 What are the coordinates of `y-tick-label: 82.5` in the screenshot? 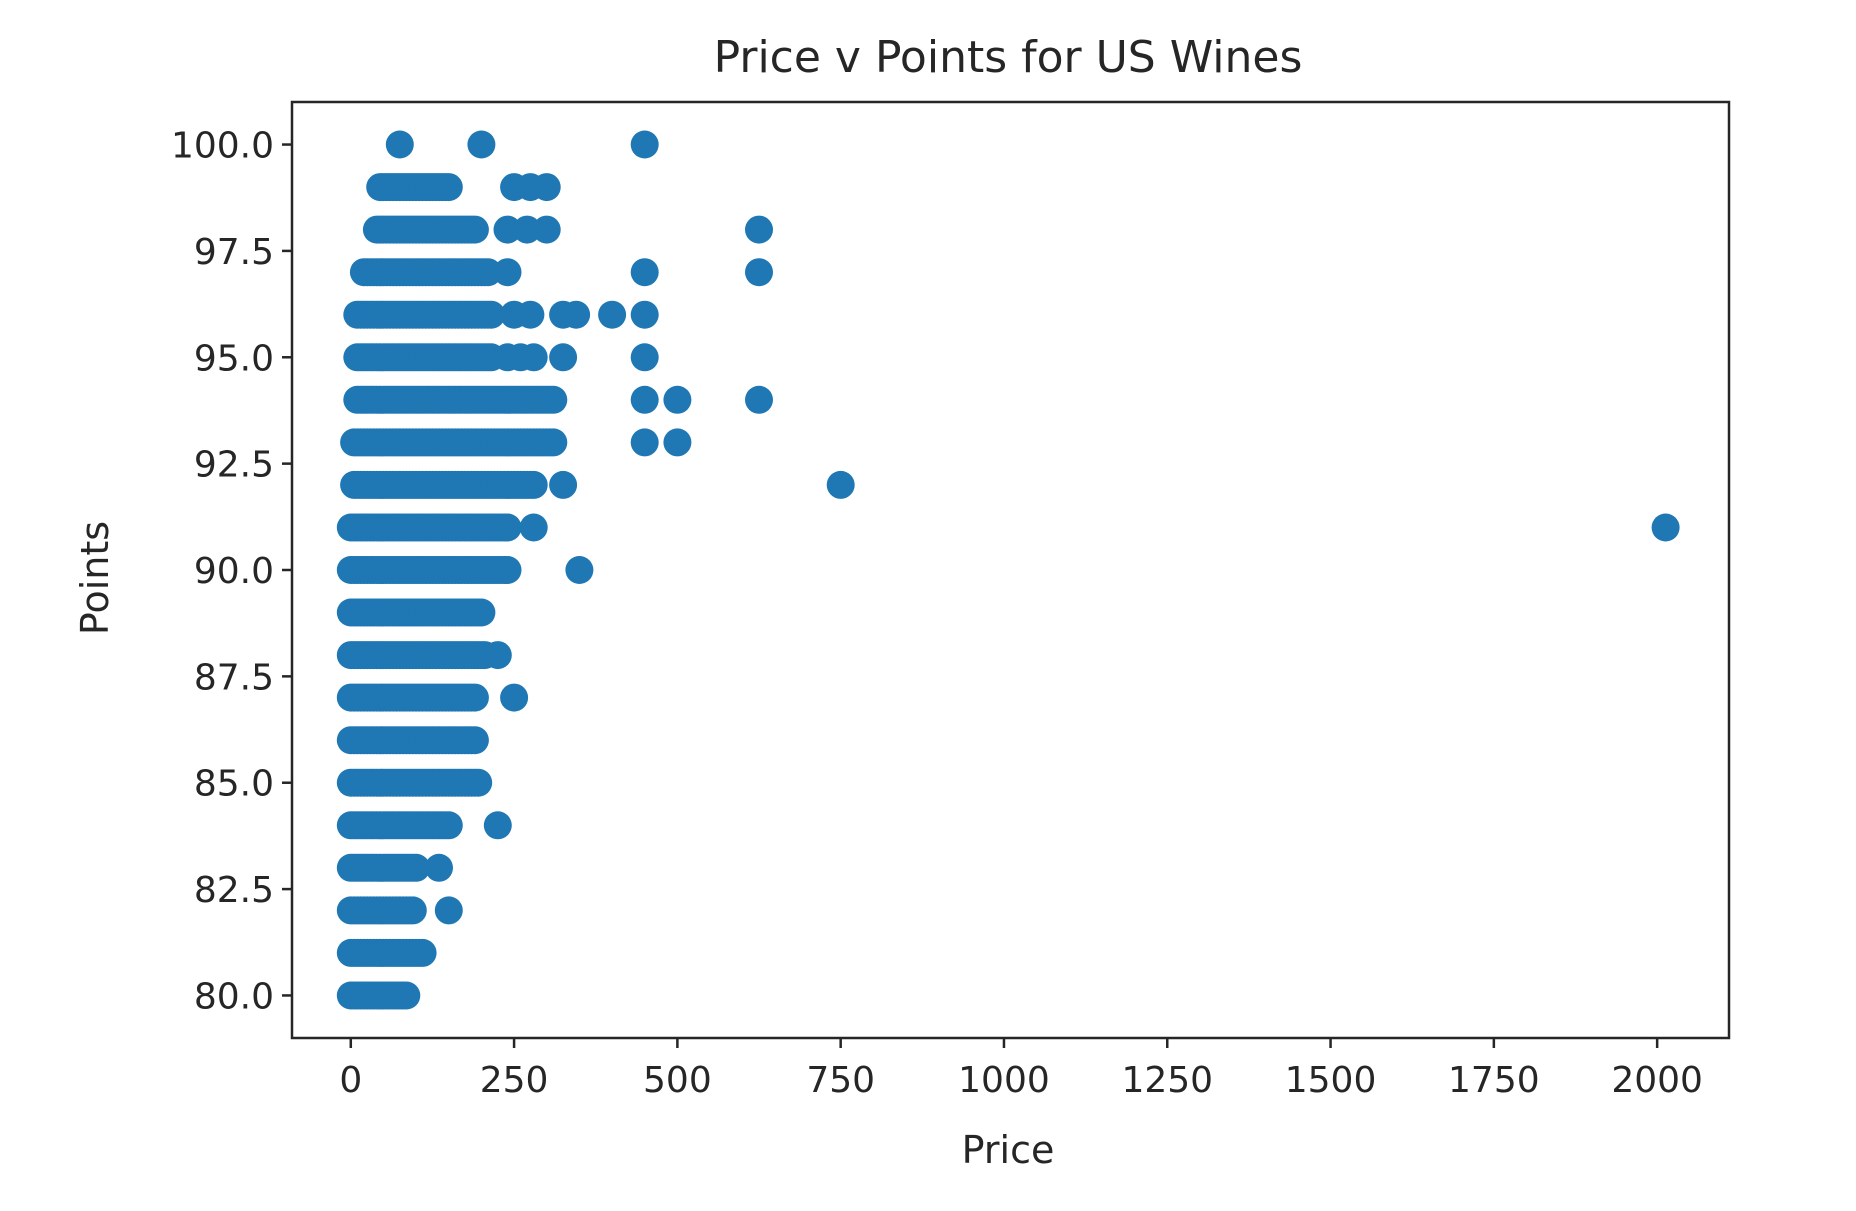 It's located at (234, 890).